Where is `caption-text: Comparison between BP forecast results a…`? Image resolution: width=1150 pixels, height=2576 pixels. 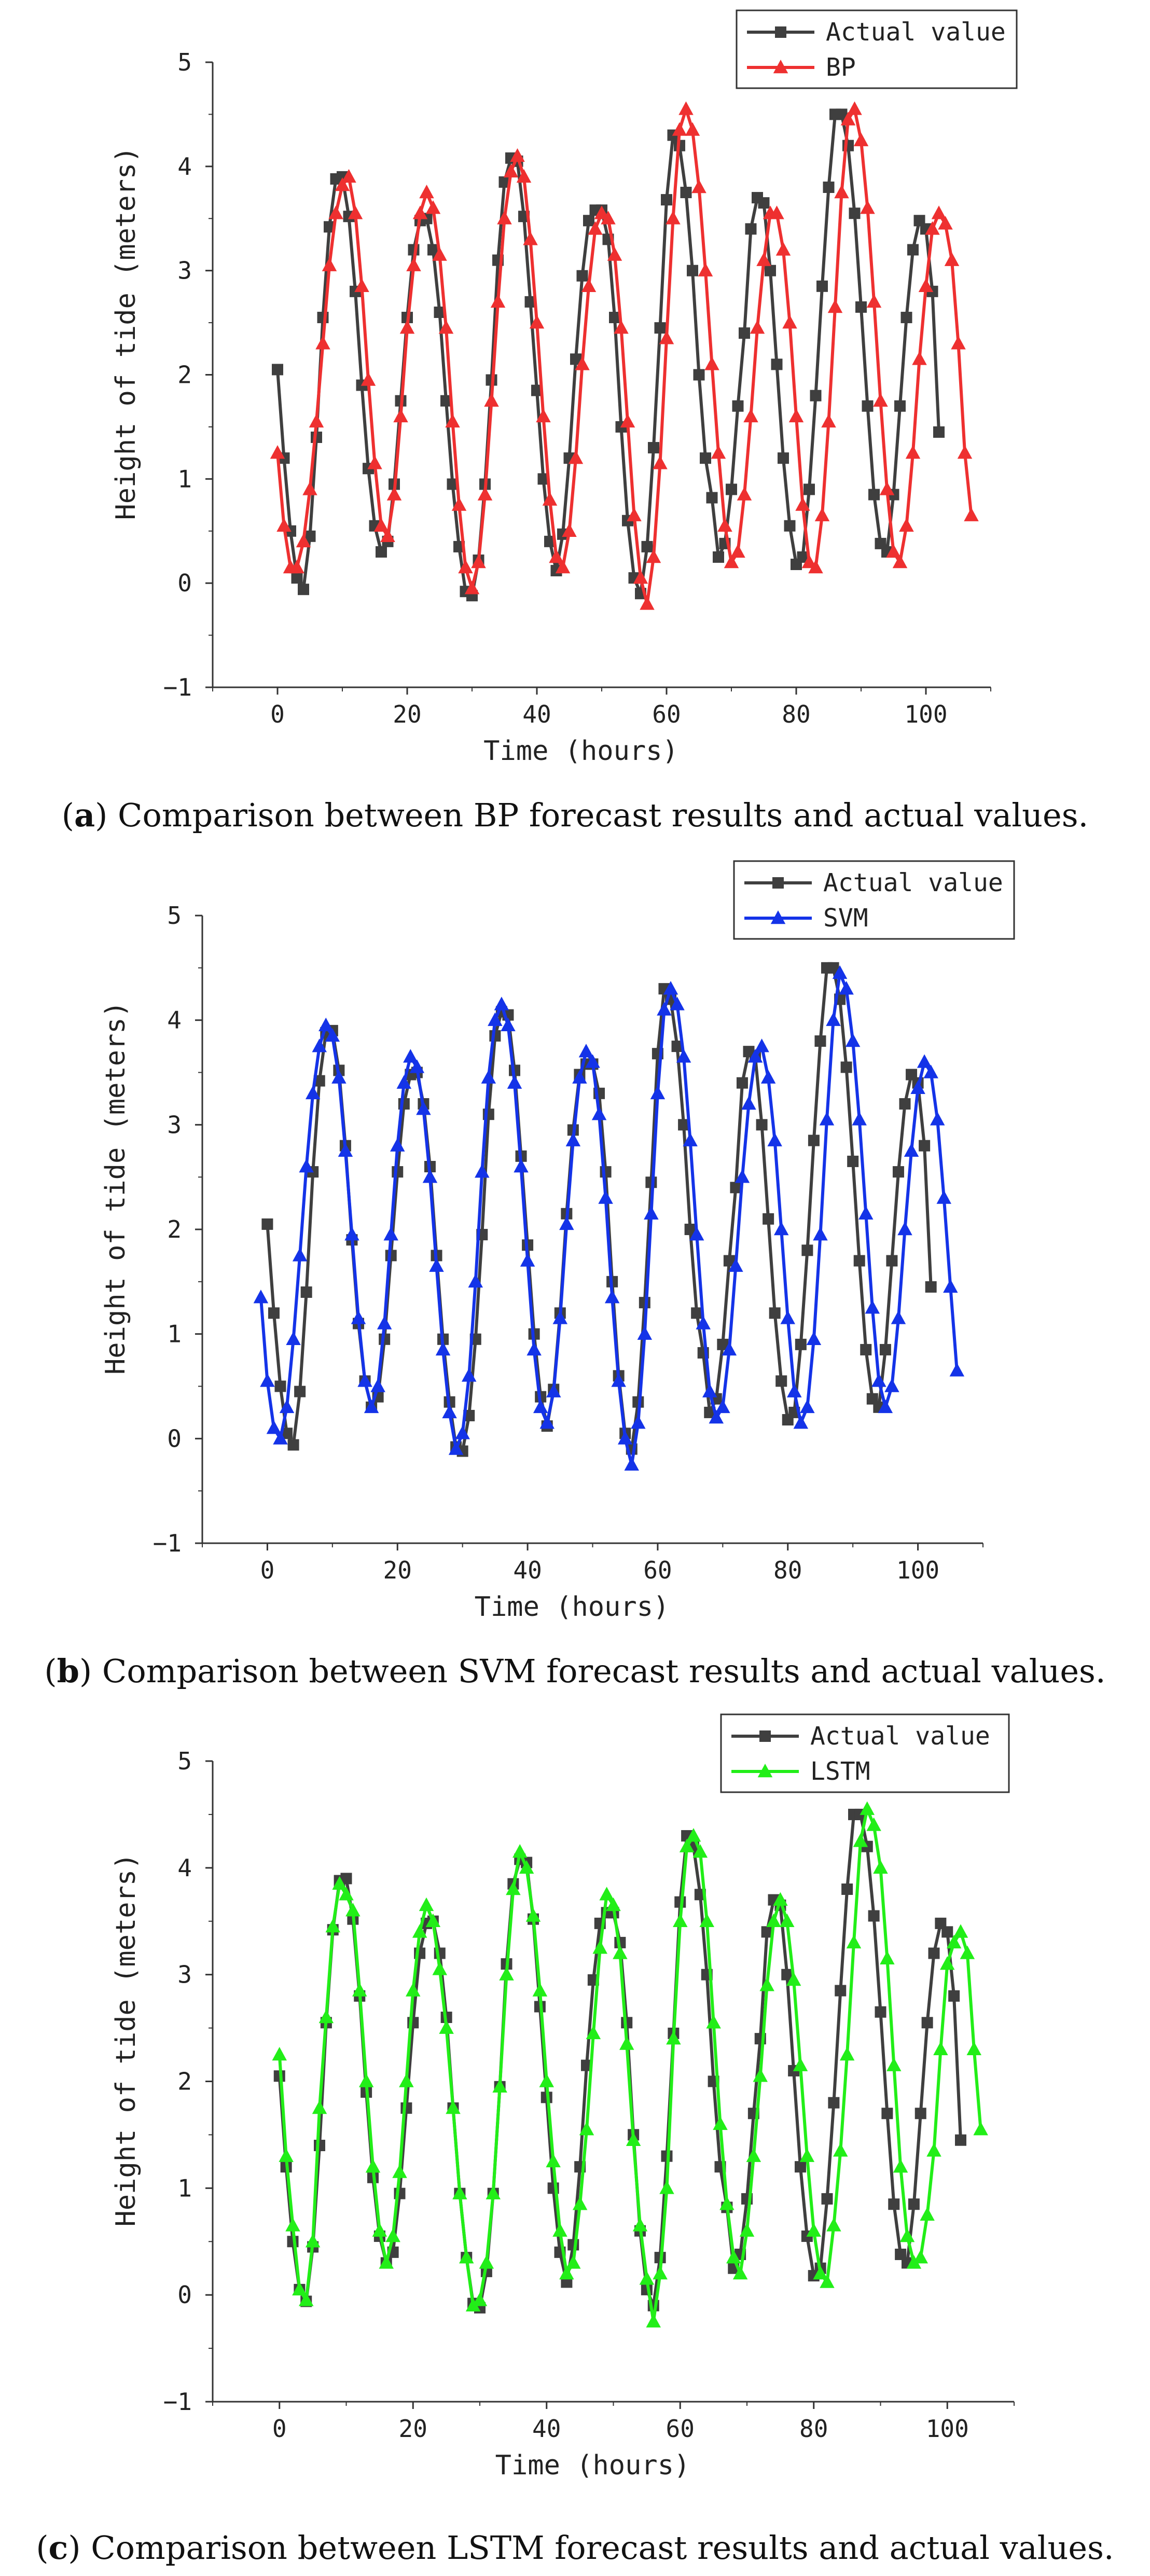
caption-text: Comparison between BP forecast results a… is located at coordinates (598, 815).